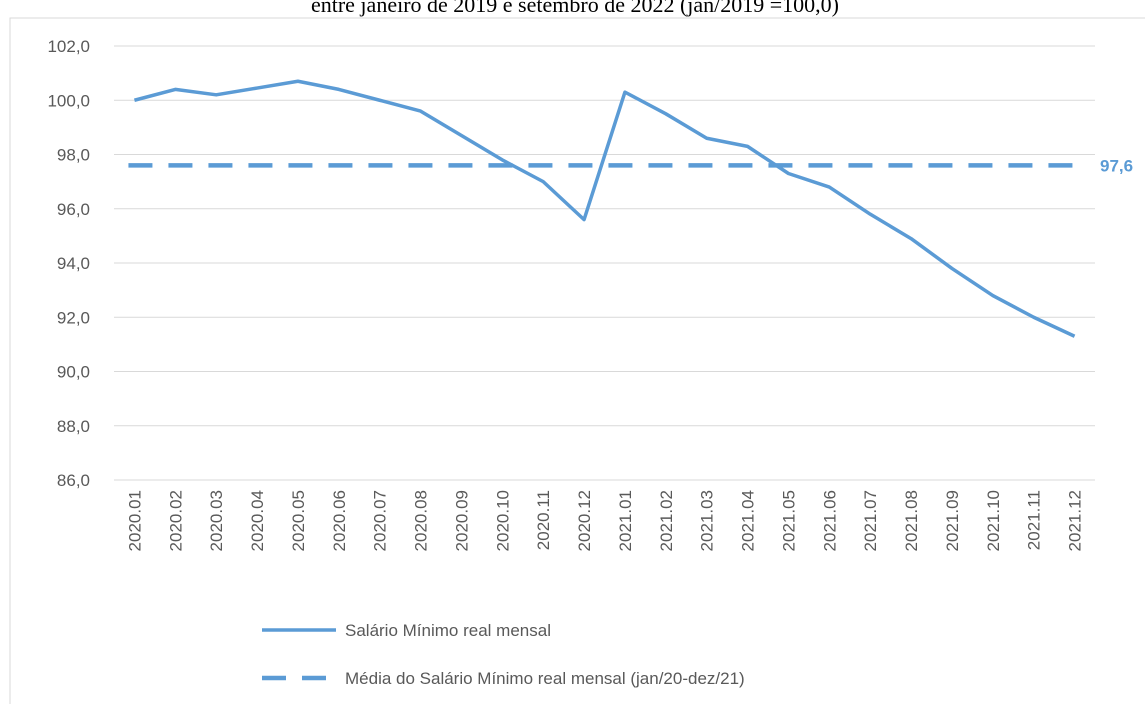  What do you see at coordinates (993, 520) in the screenshot?
I see `x-tick-label: 2021.10` at bounding box center [993, 520].